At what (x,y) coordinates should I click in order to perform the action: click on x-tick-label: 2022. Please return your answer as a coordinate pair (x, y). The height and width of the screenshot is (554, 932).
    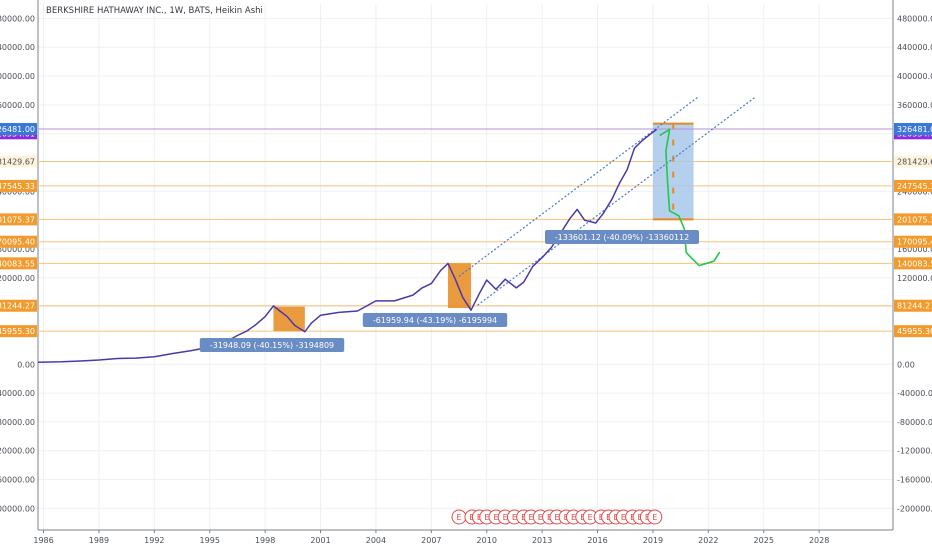
    Looking at the image, I should click on (708, 540).